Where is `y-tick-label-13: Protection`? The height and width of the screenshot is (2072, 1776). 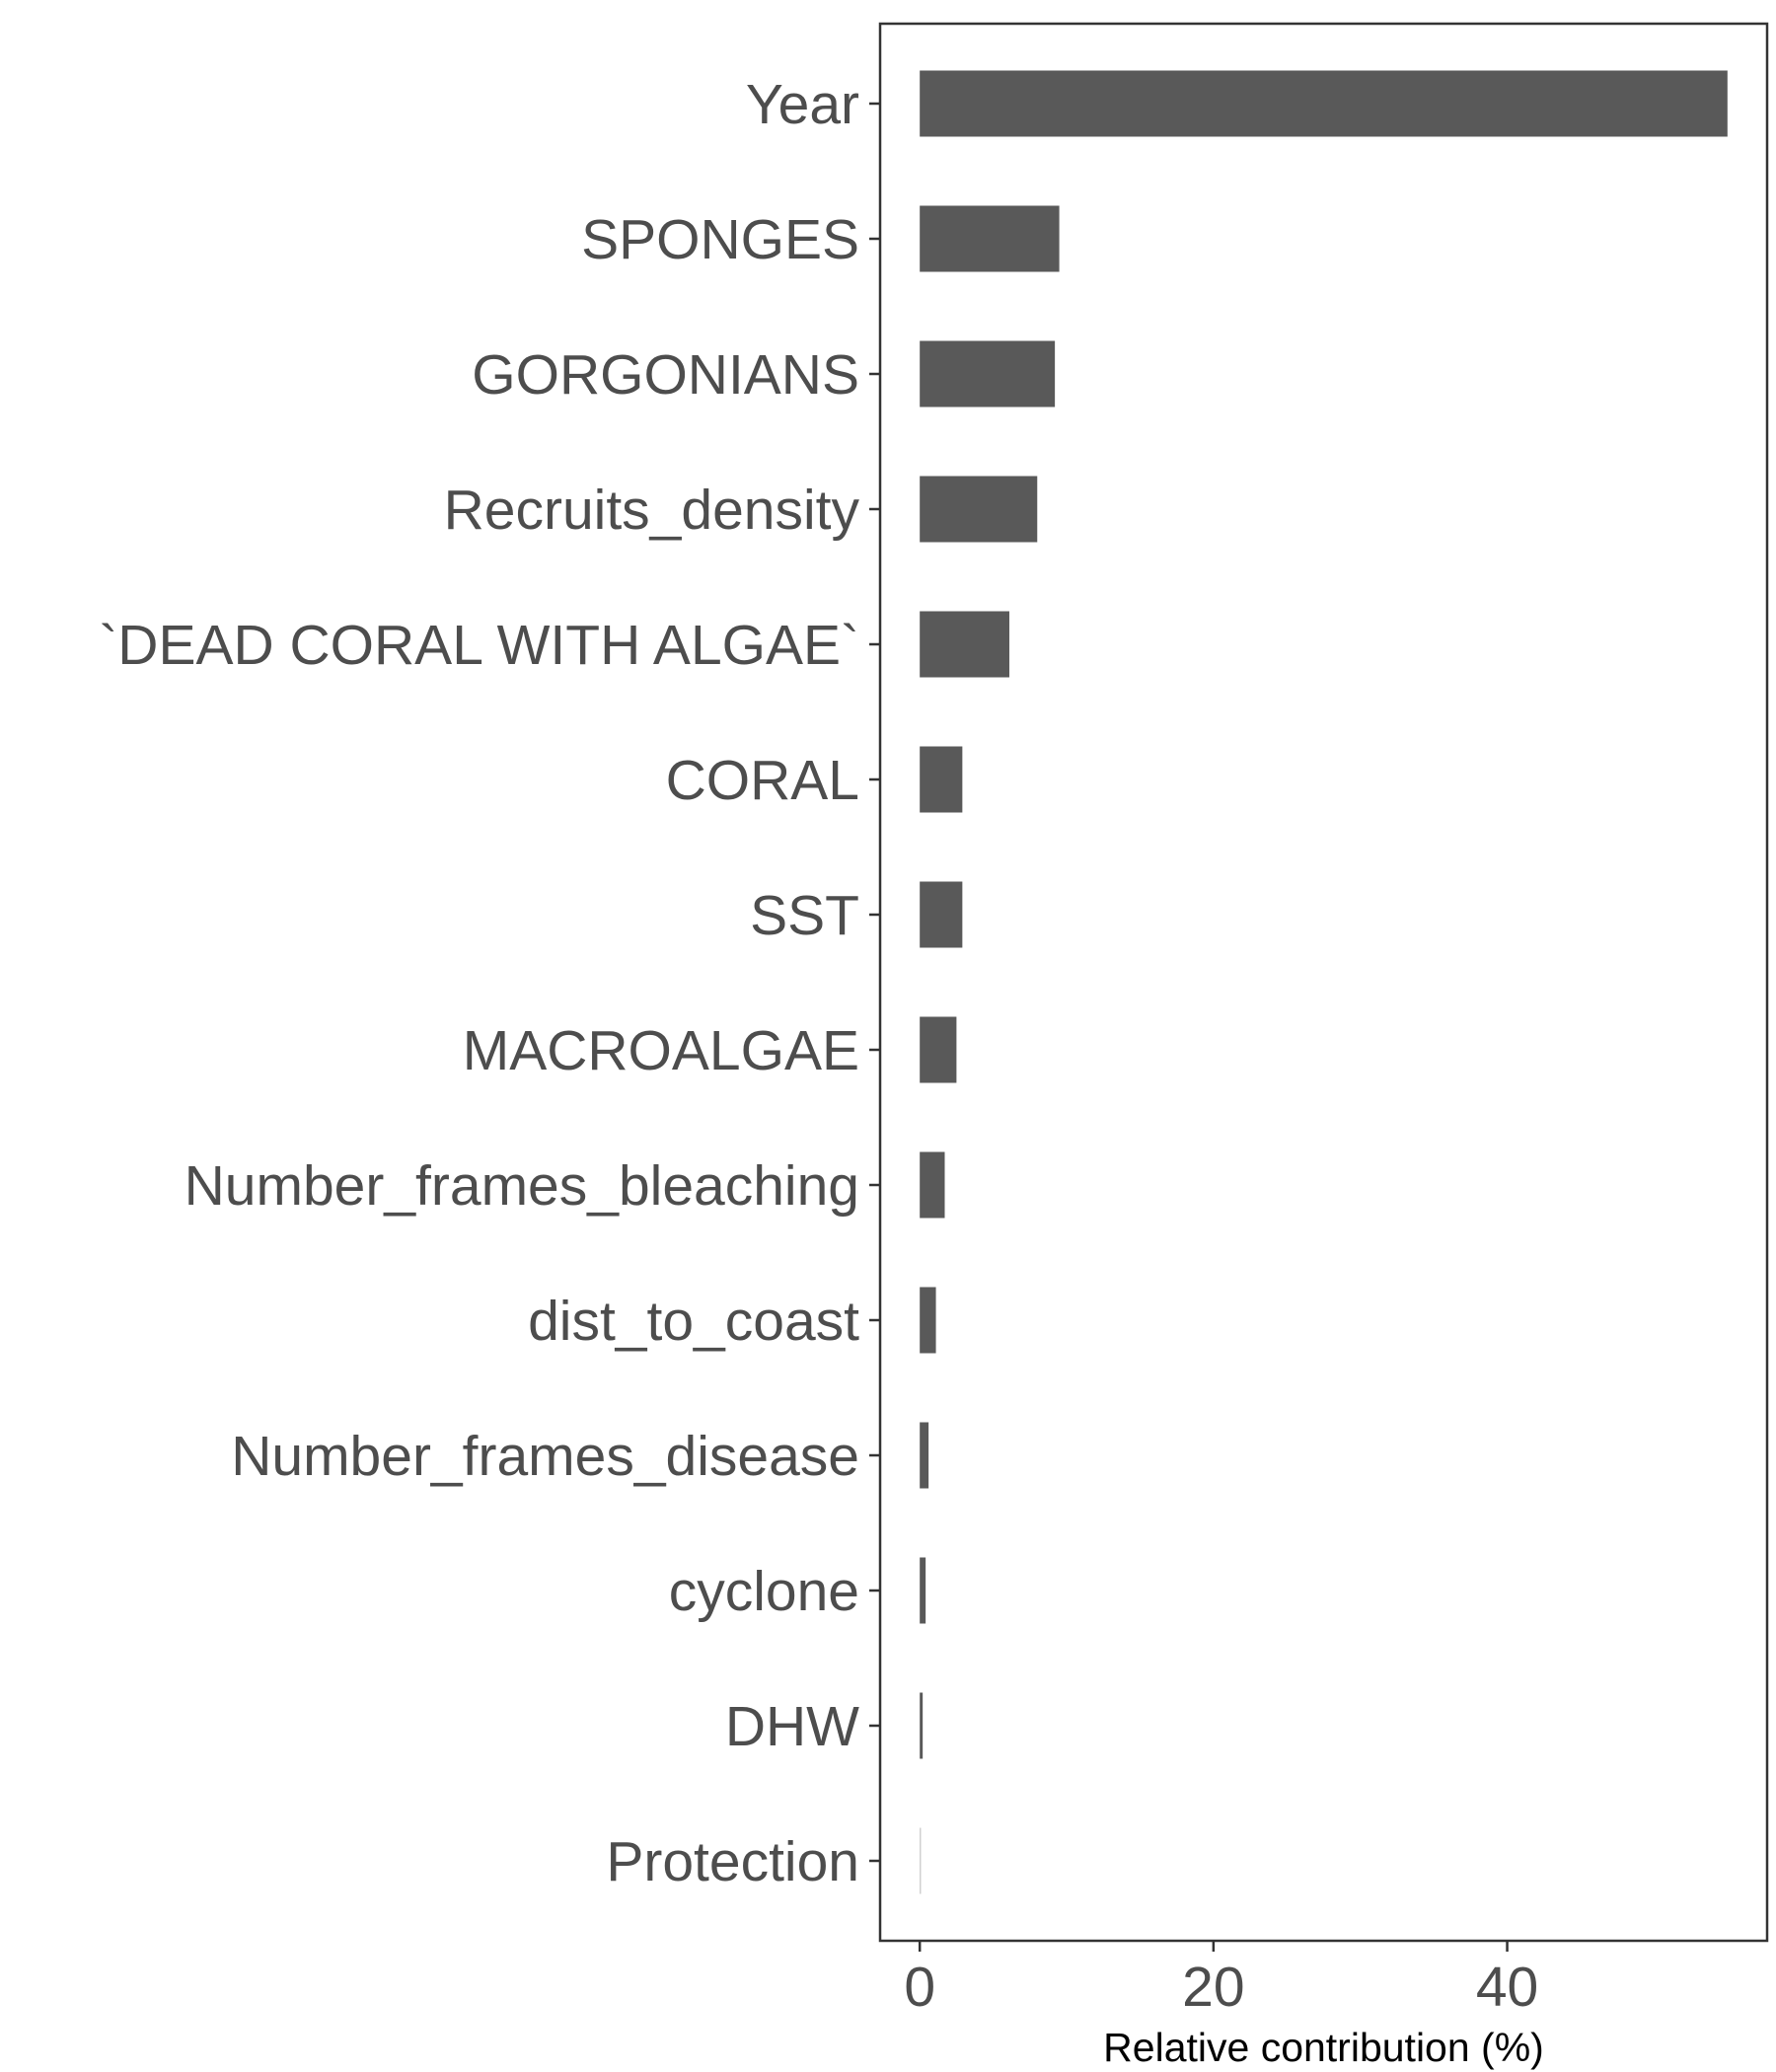 y-tick-label-13: Protection is located at coordinates (733, 1862).